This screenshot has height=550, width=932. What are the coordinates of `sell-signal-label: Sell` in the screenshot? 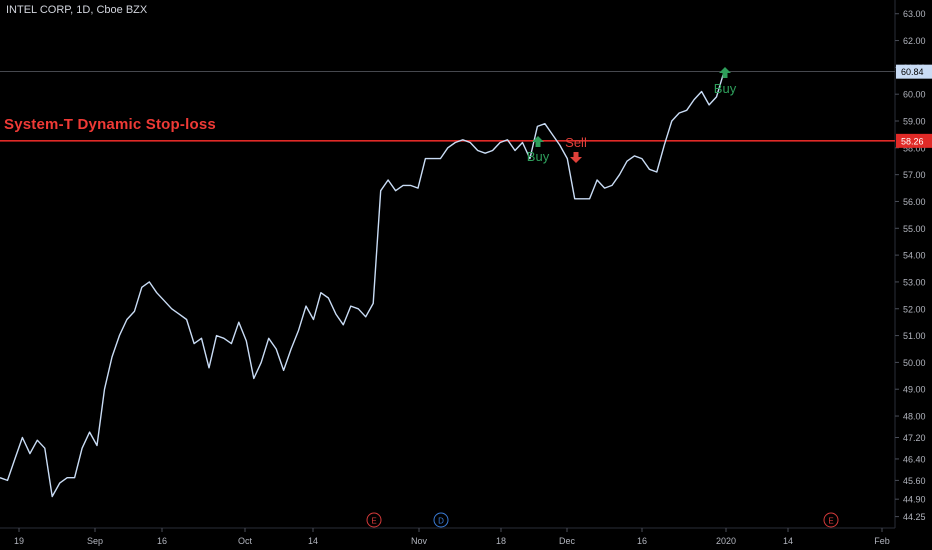 It's located at (576, 142).